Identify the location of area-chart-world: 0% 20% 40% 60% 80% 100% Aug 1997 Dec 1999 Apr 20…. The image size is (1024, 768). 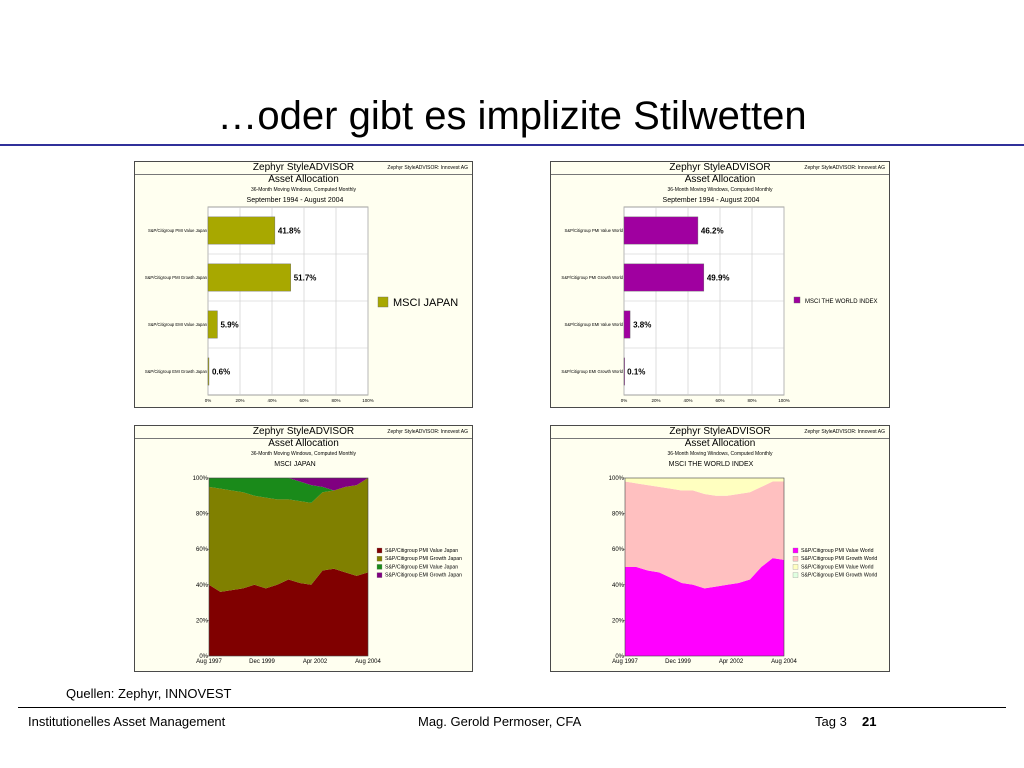
(743, 570).